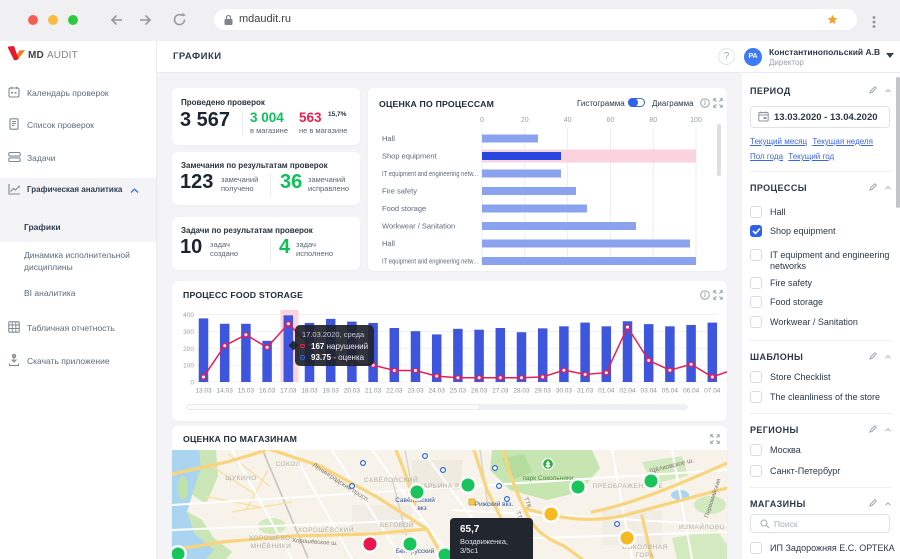  What do you see at coordinates (548, 478) in the screenshot?
I see `svg-text: парк Сокольники` at bounding box center [548, 478].